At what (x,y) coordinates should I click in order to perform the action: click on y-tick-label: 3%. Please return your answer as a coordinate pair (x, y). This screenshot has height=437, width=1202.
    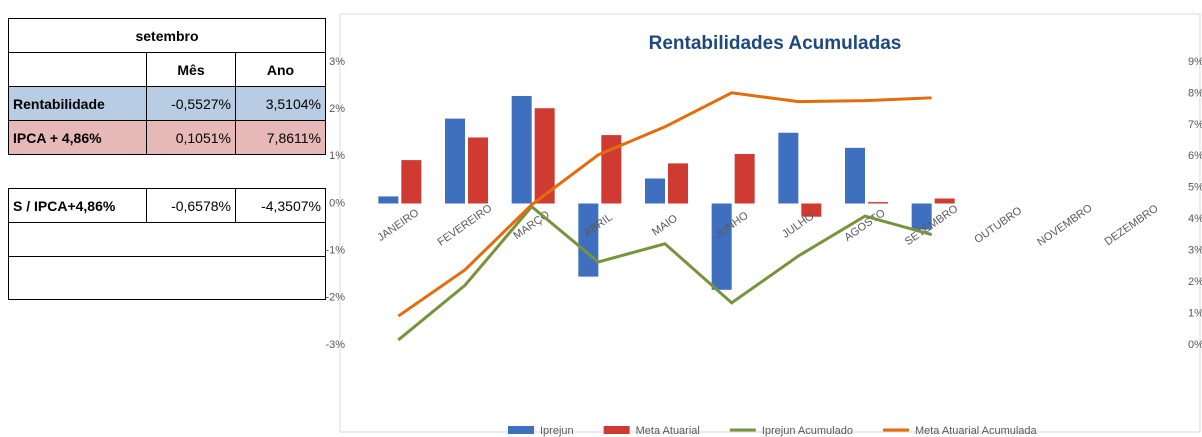
    Looking at the image, I should click on (337, 62).